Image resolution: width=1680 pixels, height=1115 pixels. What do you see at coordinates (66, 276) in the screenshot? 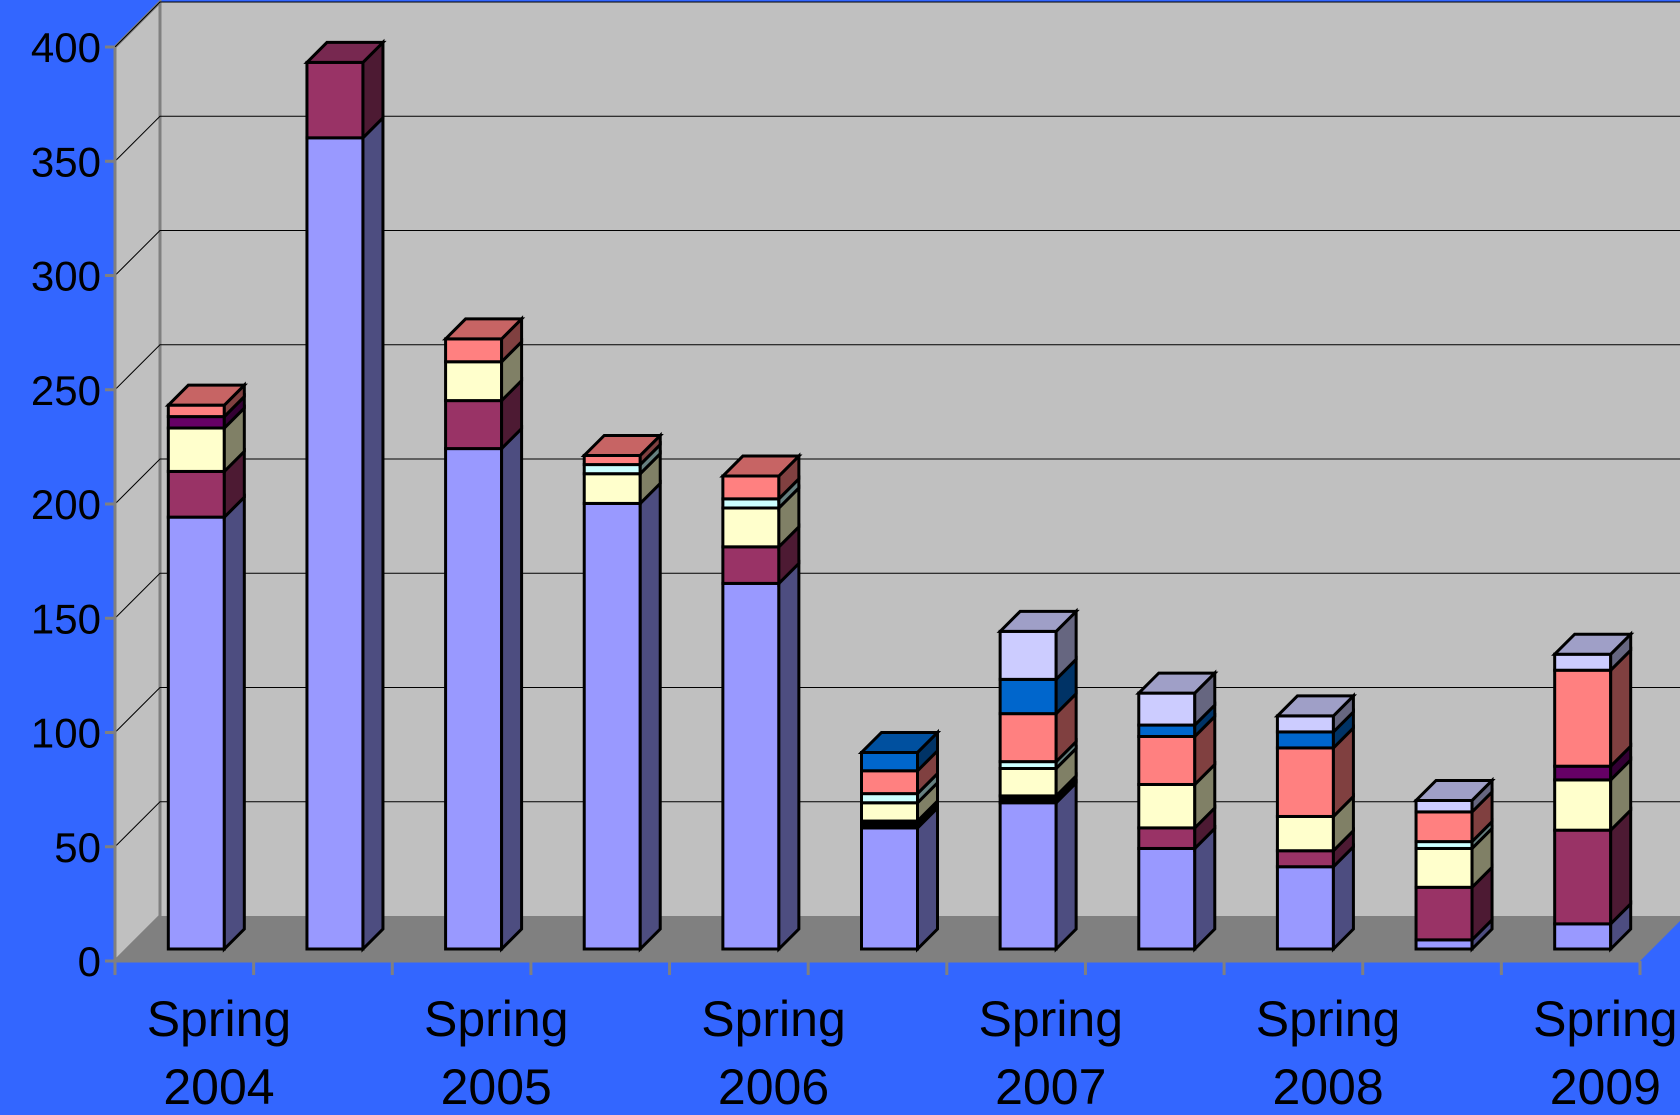
I see `y-tick-label: 300` at bounding box center [66, 276].